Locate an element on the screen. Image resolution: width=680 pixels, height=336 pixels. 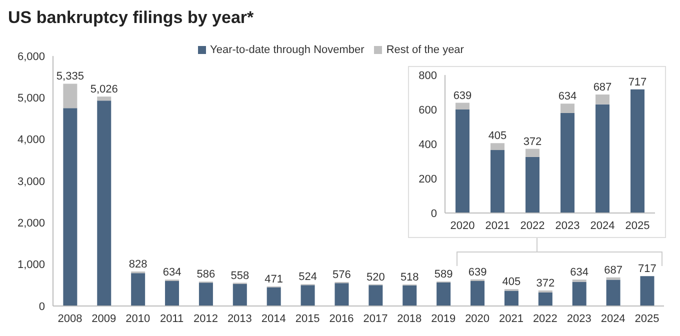
y-tick-label: 6,000 is located at coordinates (31, 56).